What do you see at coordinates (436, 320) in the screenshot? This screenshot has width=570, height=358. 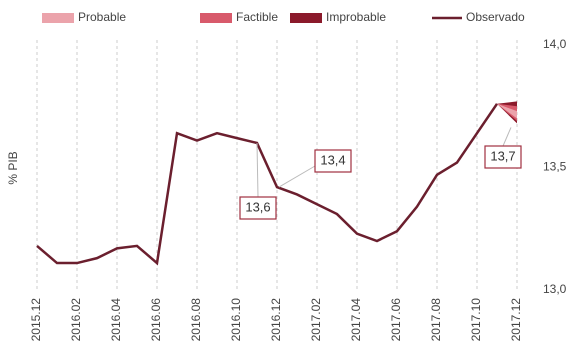 I see `x-tick-label: 2017.08` at bounding box center [436, 320].